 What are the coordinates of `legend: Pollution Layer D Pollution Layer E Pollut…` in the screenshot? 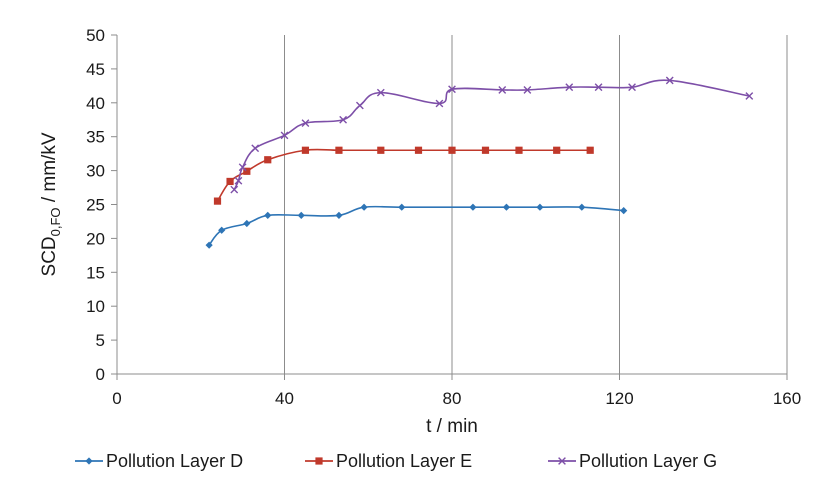 It's located at (396, 461).